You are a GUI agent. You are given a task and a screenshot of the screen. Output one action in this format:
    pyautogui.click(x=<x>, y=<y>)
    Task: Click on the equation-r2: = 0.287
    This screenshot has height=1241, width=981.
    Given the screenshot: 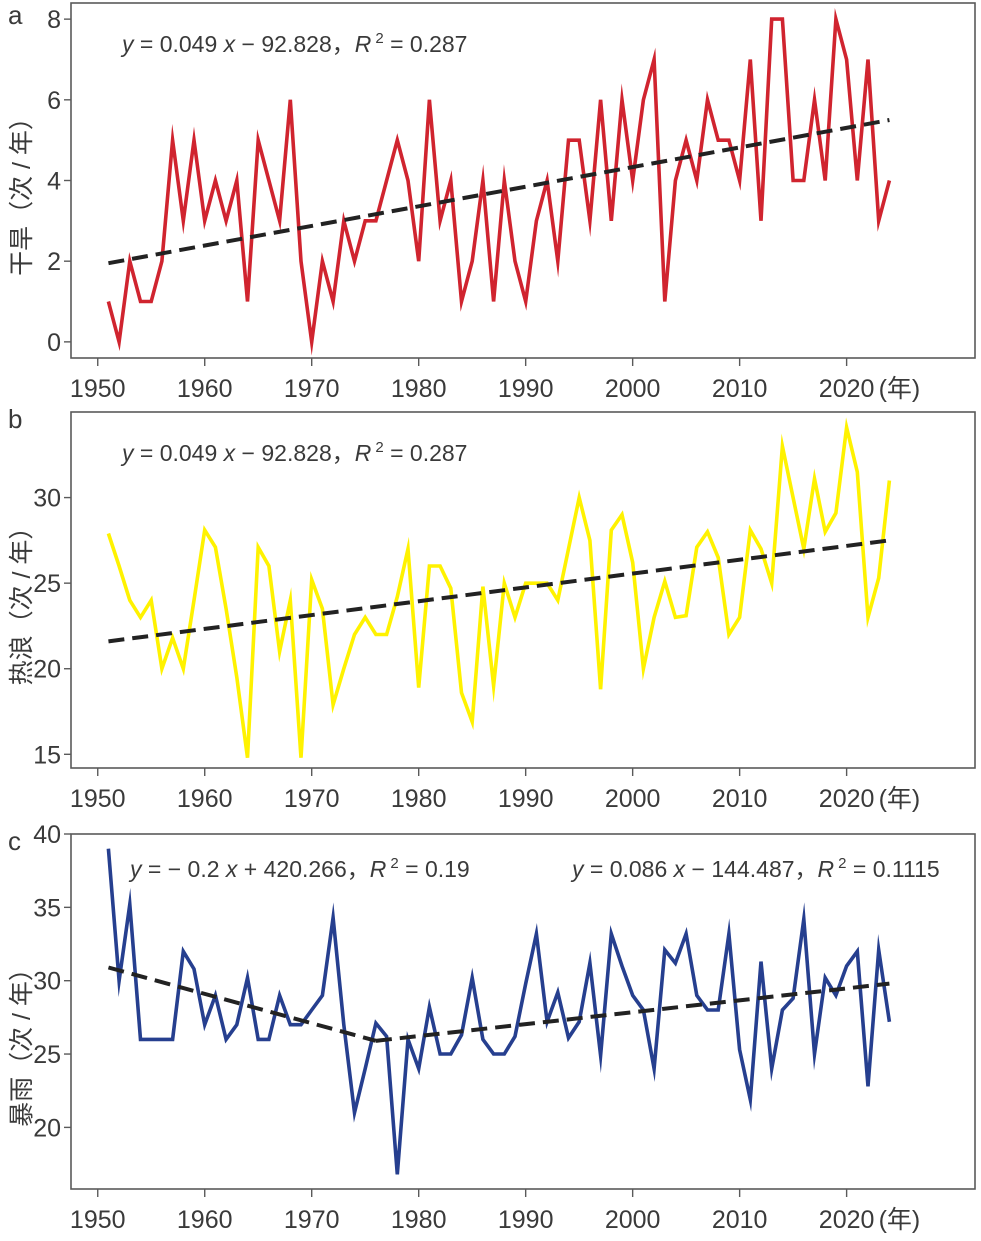 What is the action you would take?
    pyautogui.click(x=426, y=44)
    